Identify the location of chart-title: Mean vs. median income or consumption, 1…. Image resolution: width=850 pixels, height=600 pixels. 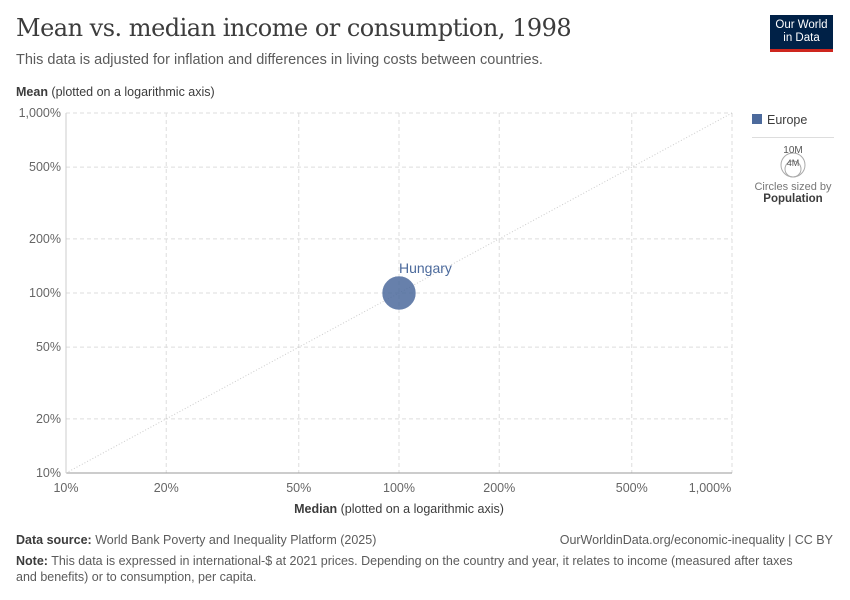
(294, 28).